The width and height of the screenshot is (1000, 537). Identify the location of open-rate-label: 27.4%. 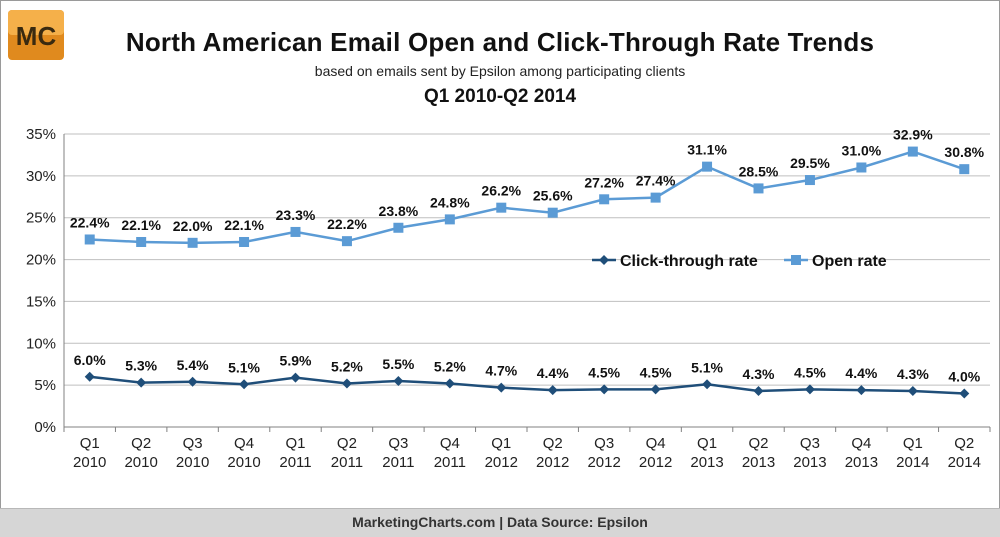
(656, 181).